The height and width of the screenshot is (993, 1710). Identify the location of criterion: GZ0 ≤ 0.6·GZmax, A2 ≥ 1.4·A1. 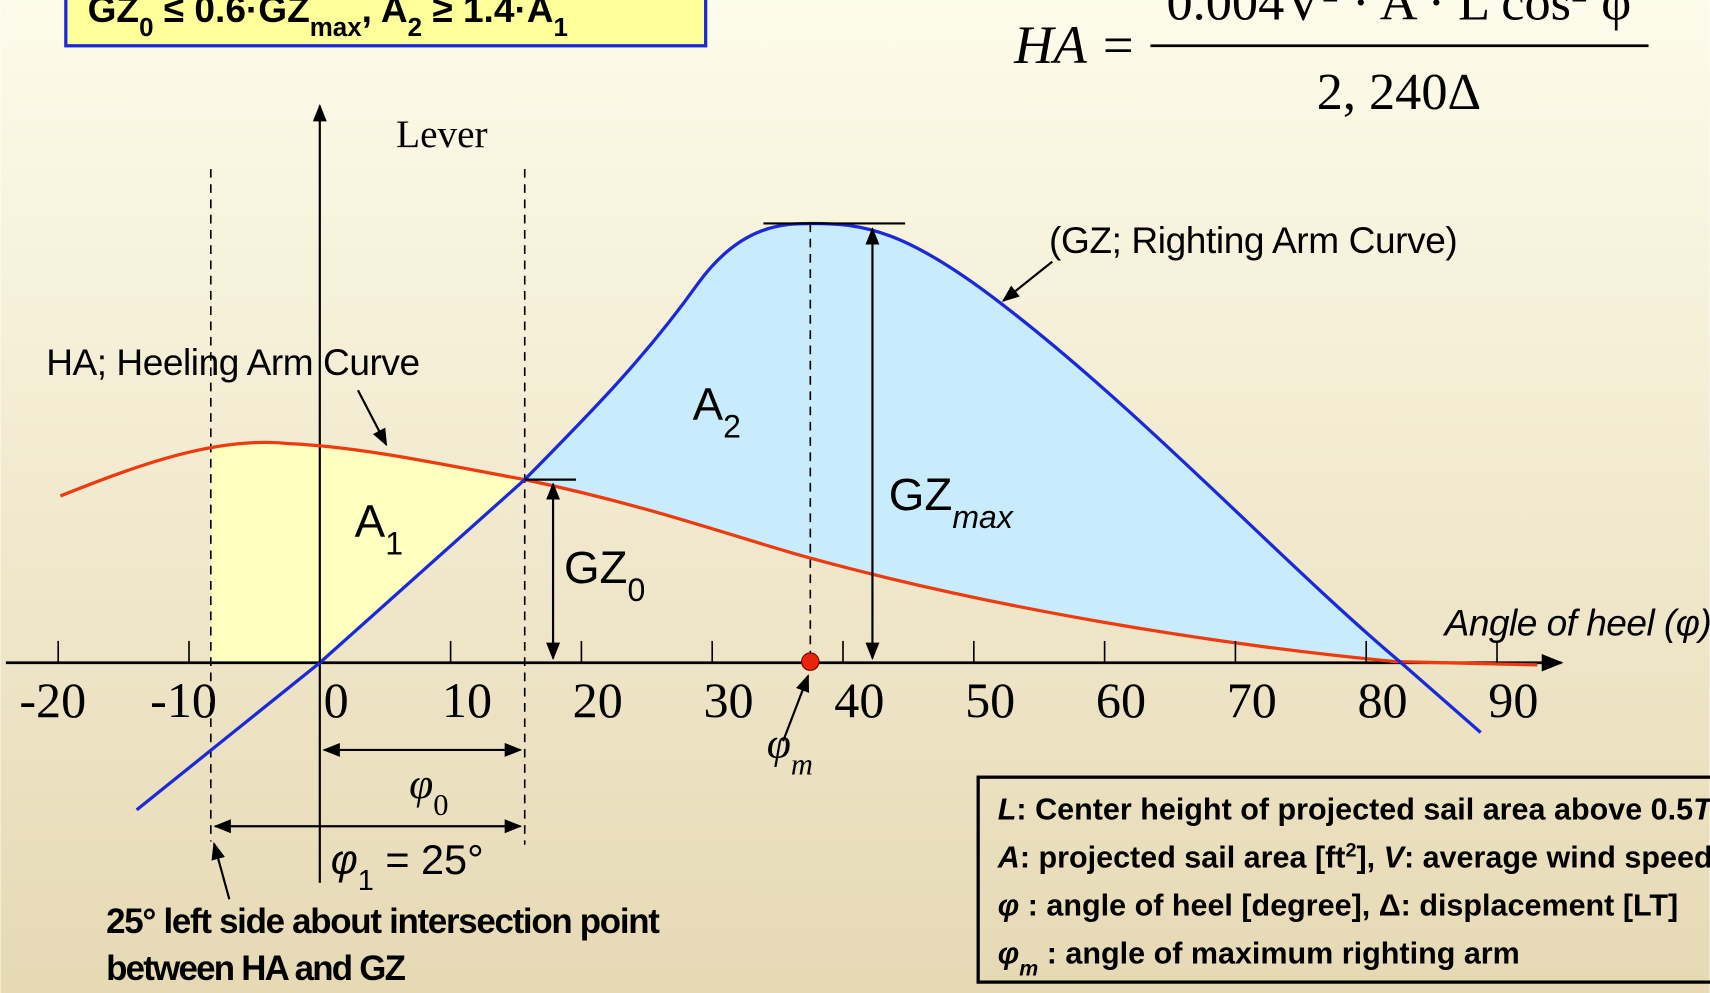
(328, 21).